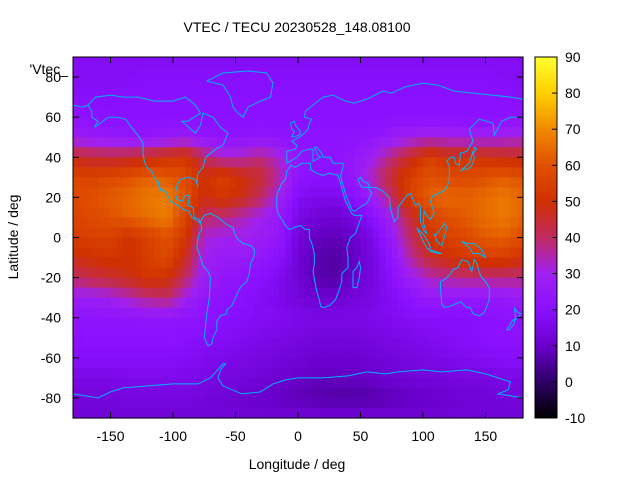 The image size is (640, 480). Describe the element at coordinates (297, 464) in the screenshot. I see `x-axis-label: Longitude / deg` at that location.